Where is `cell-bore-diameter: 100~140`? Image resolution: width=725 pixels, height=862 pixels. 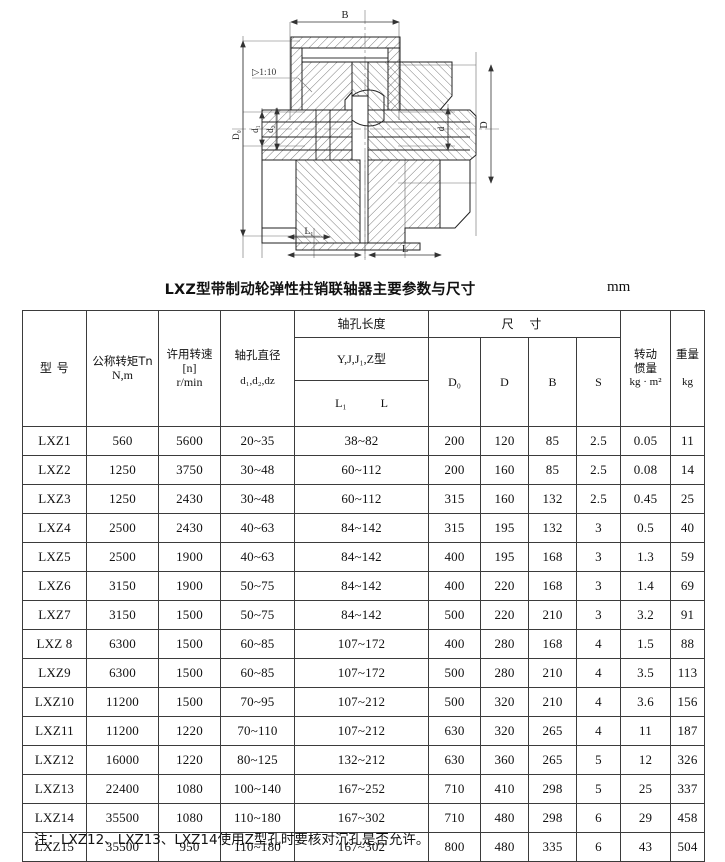
cell-bore-diameter: 100~140 is located at coordinates (257, 789).